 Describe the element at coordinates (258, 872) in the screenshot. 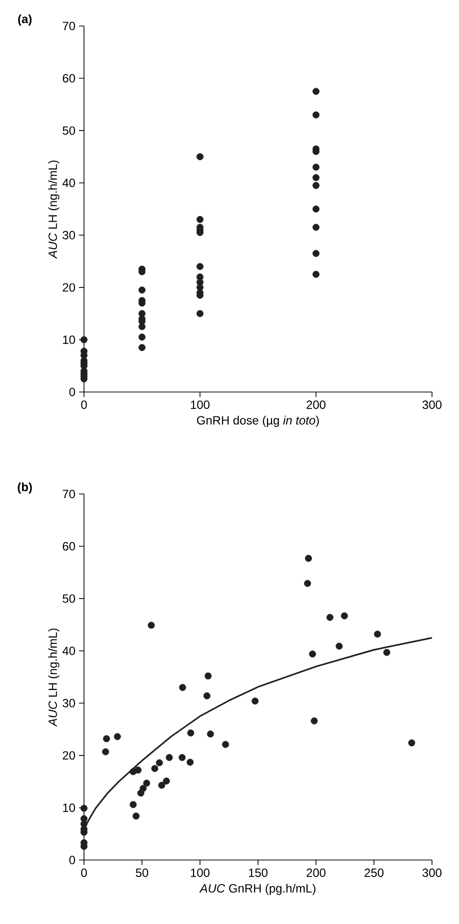

I see `x-tick-label: 150` at that location.